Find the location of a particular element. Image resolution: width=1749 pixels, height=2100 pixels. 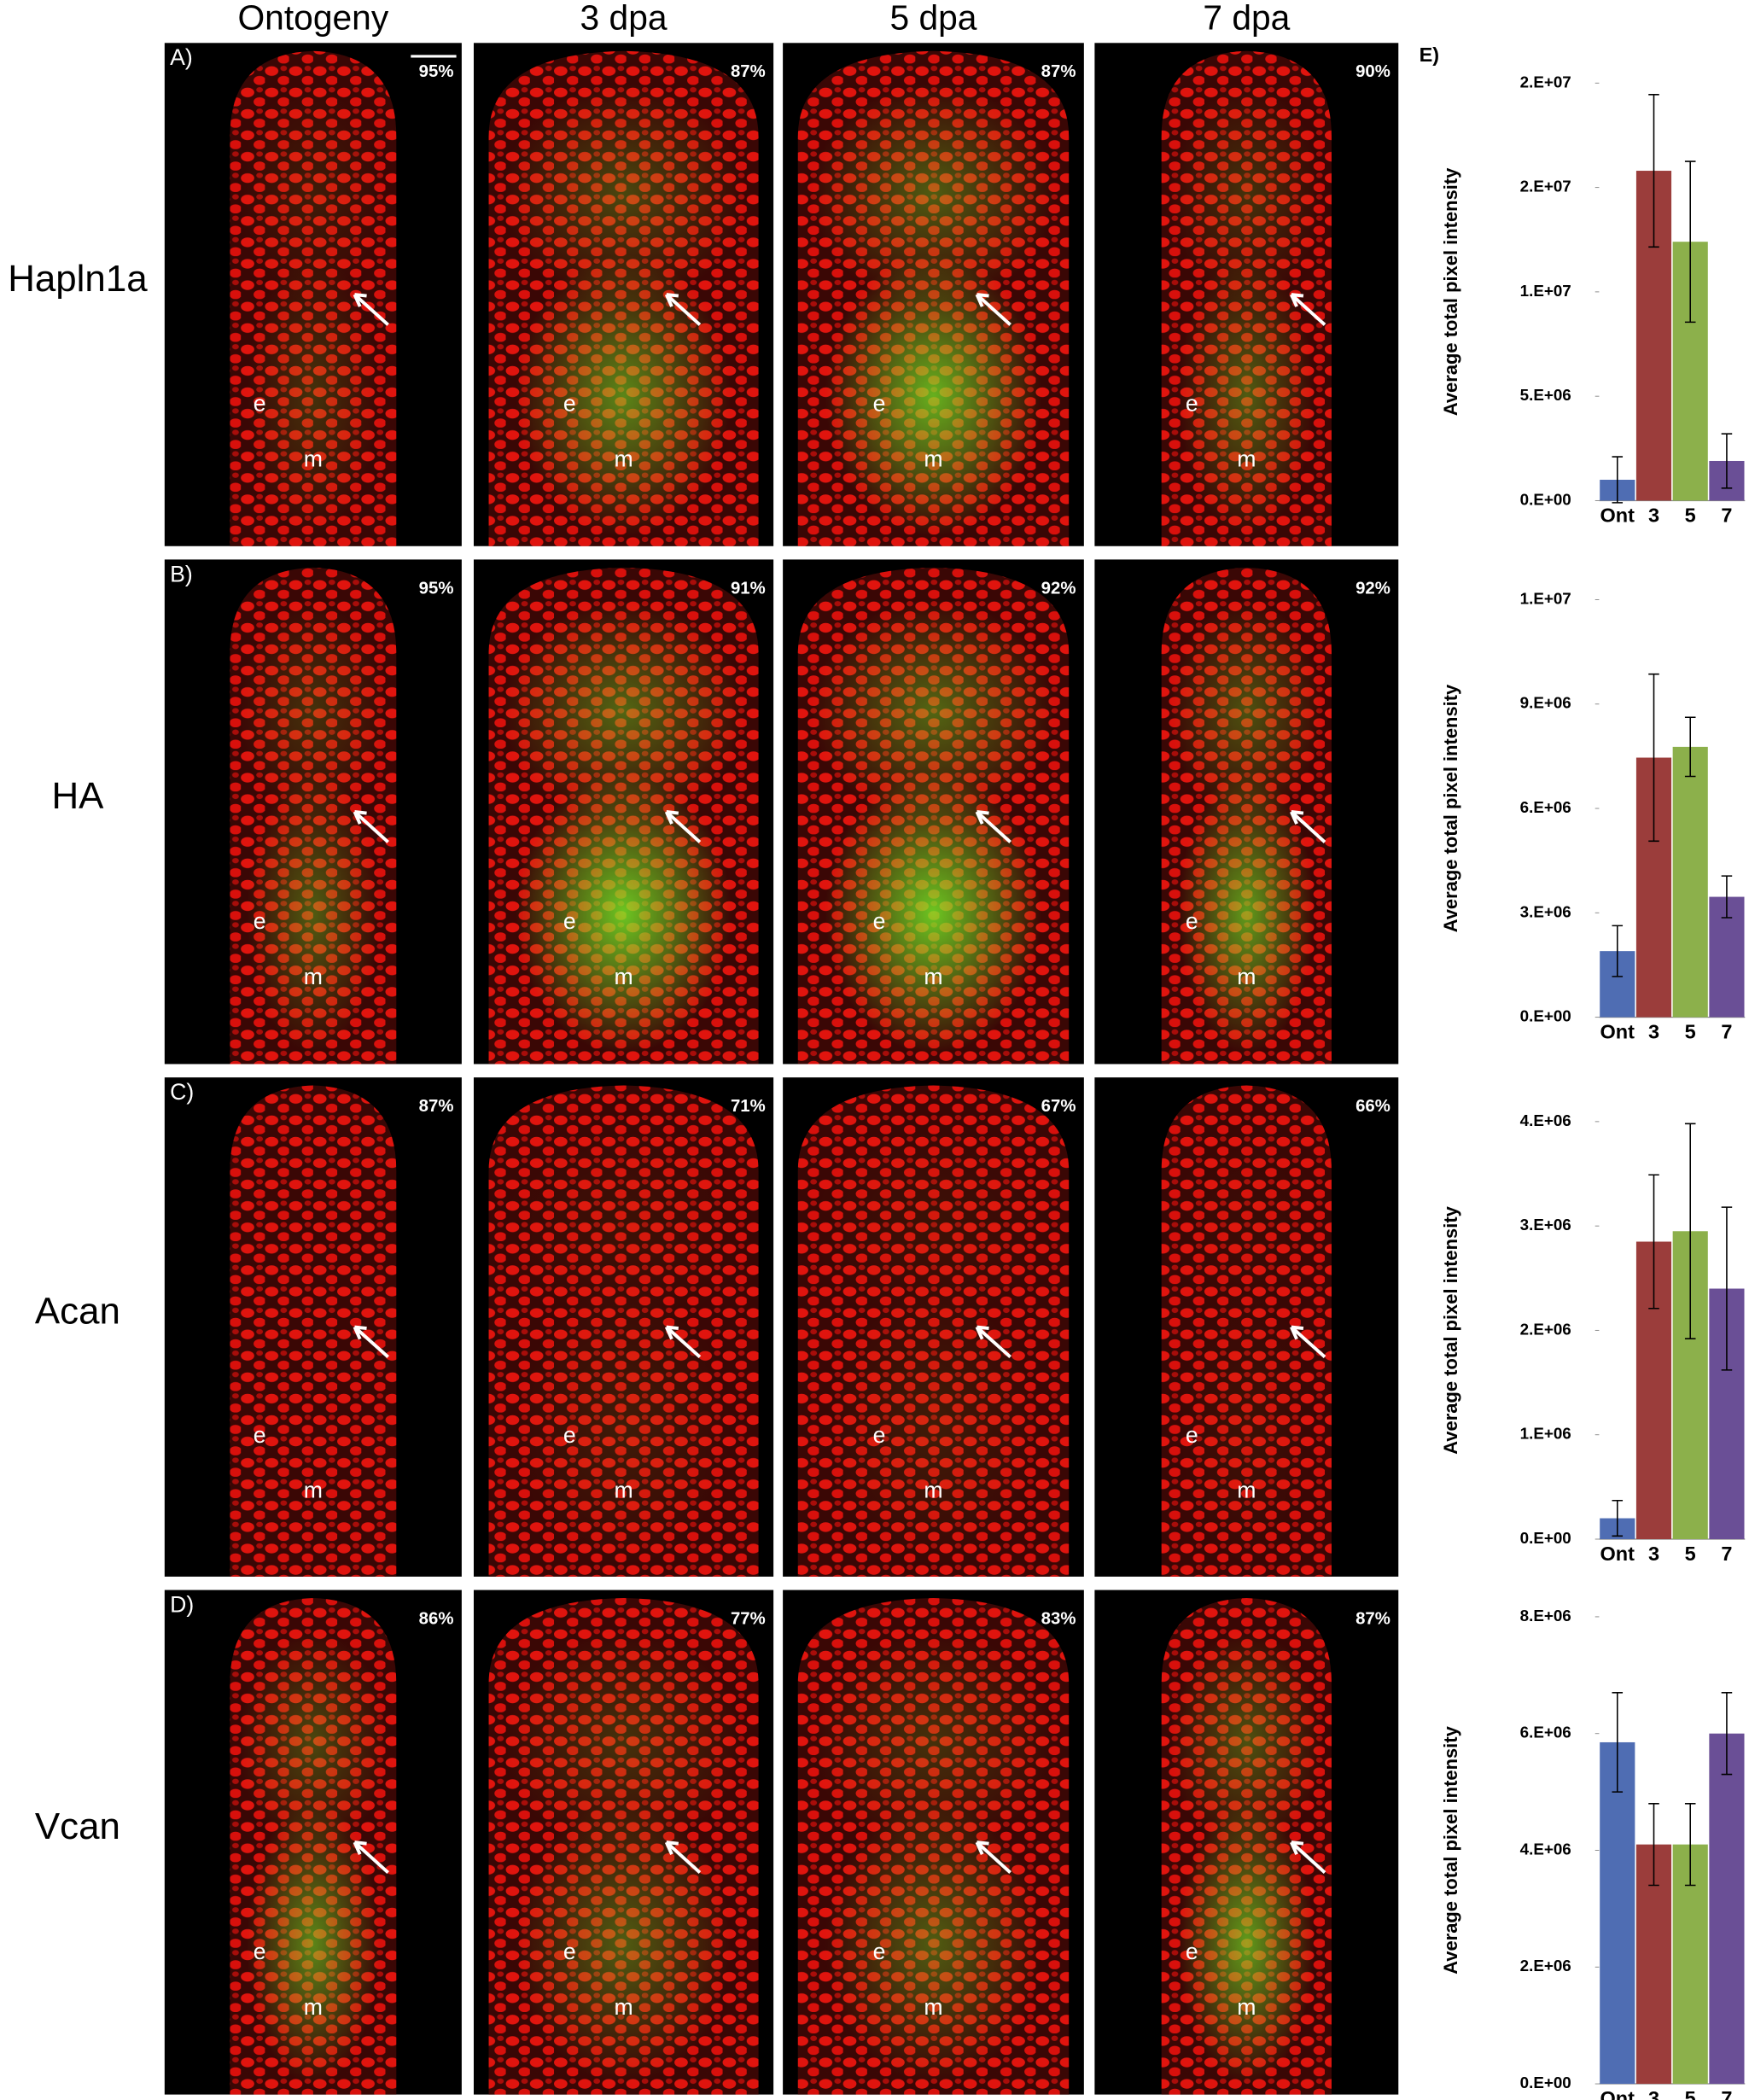

column-header: Ontogeny is located at coordinates (312, 18).